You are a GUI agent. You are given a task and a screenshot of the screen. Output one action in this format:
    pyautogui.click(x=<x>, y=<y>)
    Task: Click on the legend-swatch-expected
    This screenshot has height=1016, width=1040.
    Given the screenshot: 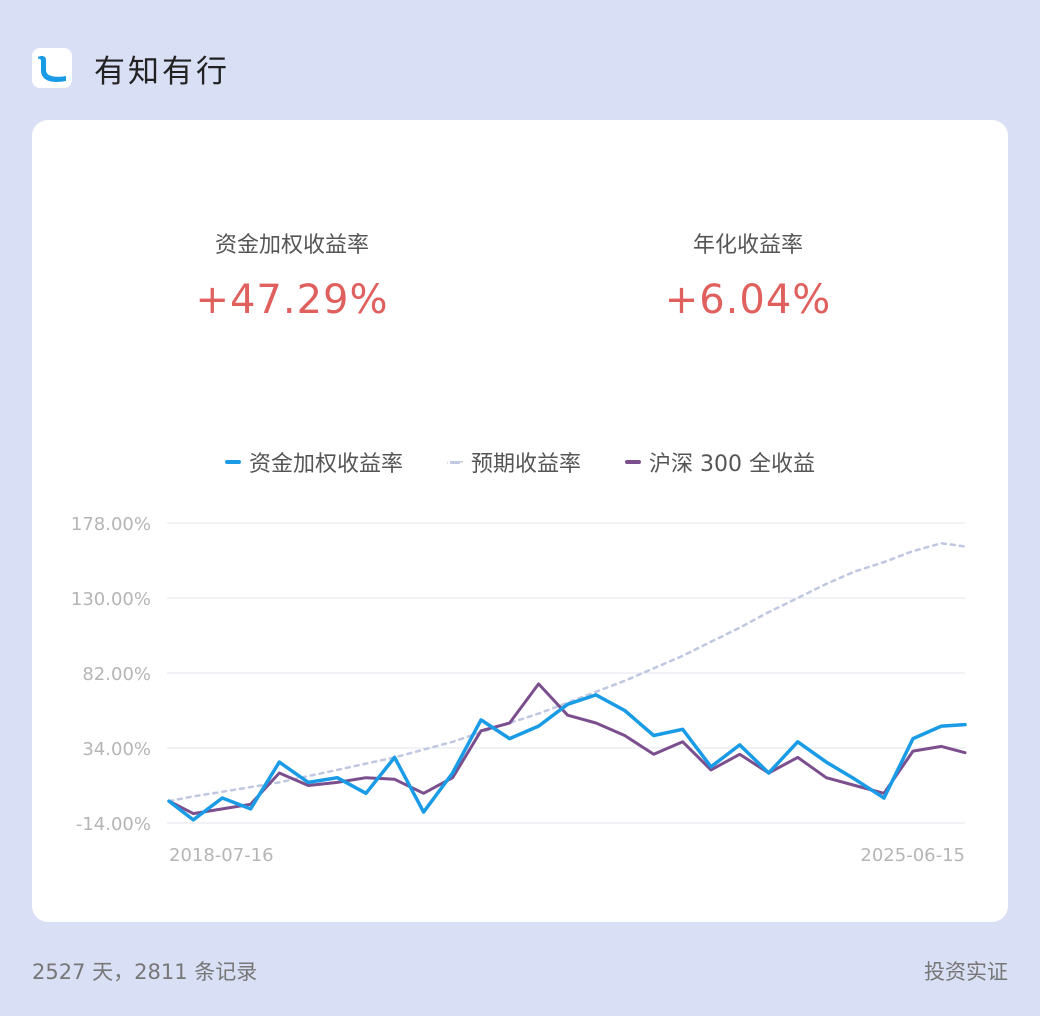 What is the action you would take?
    pyautogui.click(x=455, y=462)
    